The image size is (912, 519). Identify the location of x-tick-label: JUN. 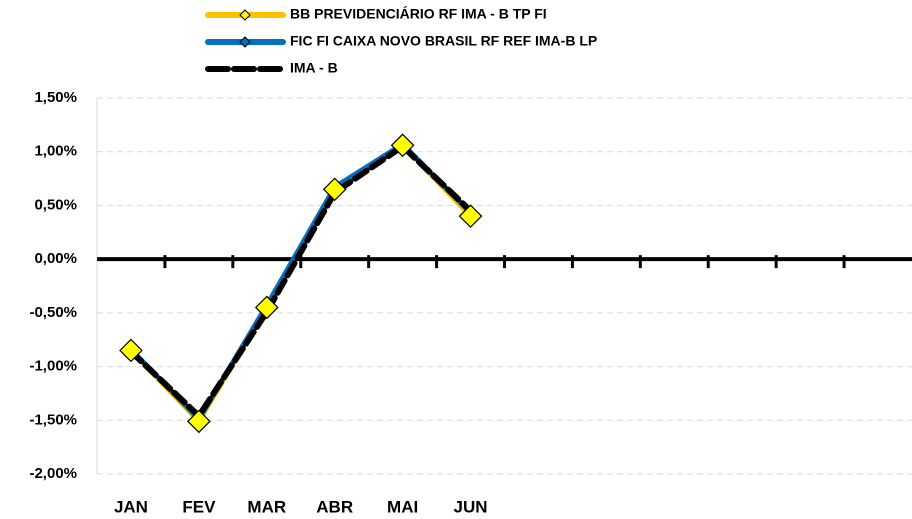
(471, 506).